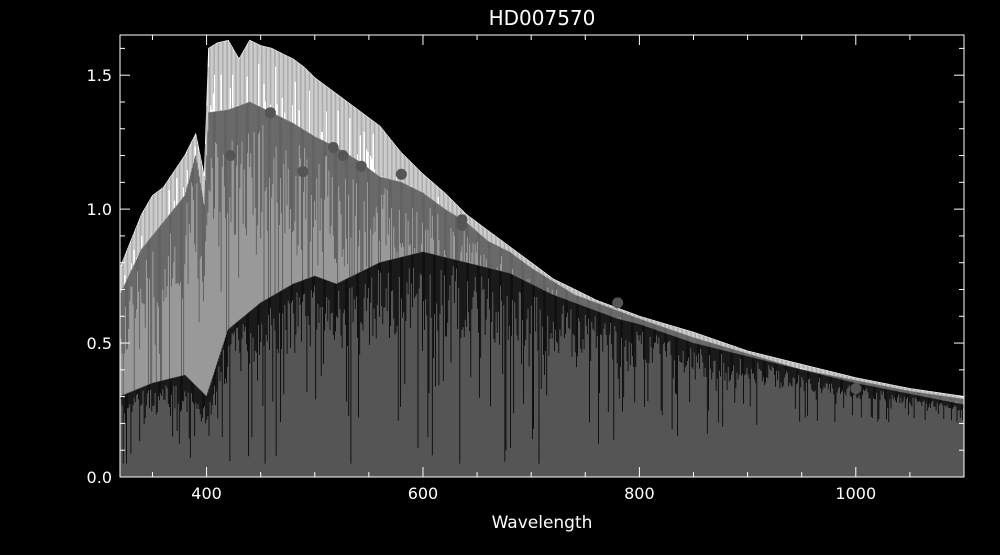 This screenshot has height=555, width=1000. What do you see at coordinates (542, 523) in the screenshot?
I see `x-axis-label: Wavelength` at bounding box center [542, 523].